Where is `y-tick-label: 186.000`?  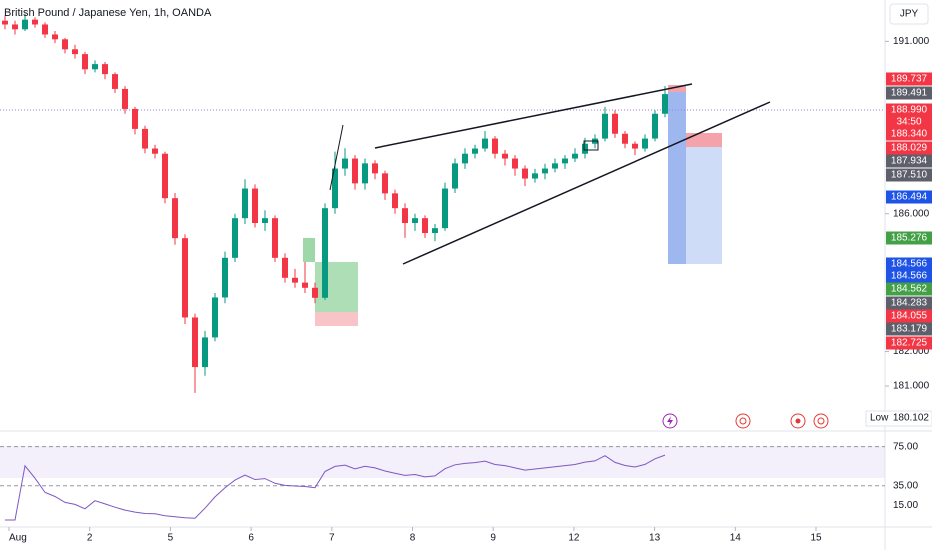
y-tick-label: 186.000 is located at coordinates (911, 213).